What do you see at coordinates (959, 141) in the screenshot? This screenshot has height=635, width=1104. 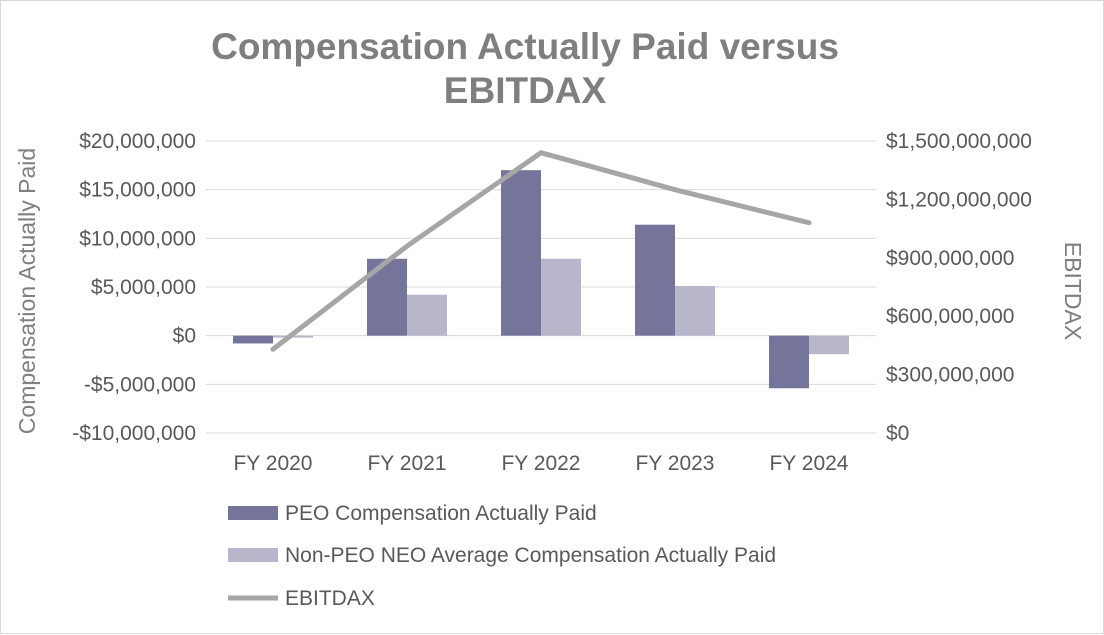 I see `right-axis-tick-label: $1,500,000,000` at bounding box center [959, 141].